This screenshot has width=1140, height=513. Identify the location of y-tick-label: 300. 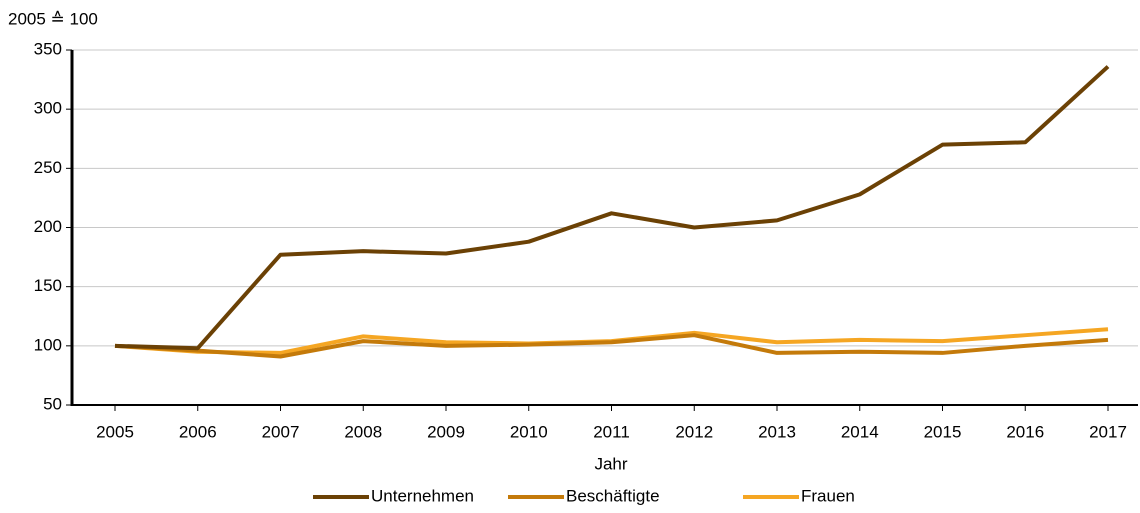
(48, 108).